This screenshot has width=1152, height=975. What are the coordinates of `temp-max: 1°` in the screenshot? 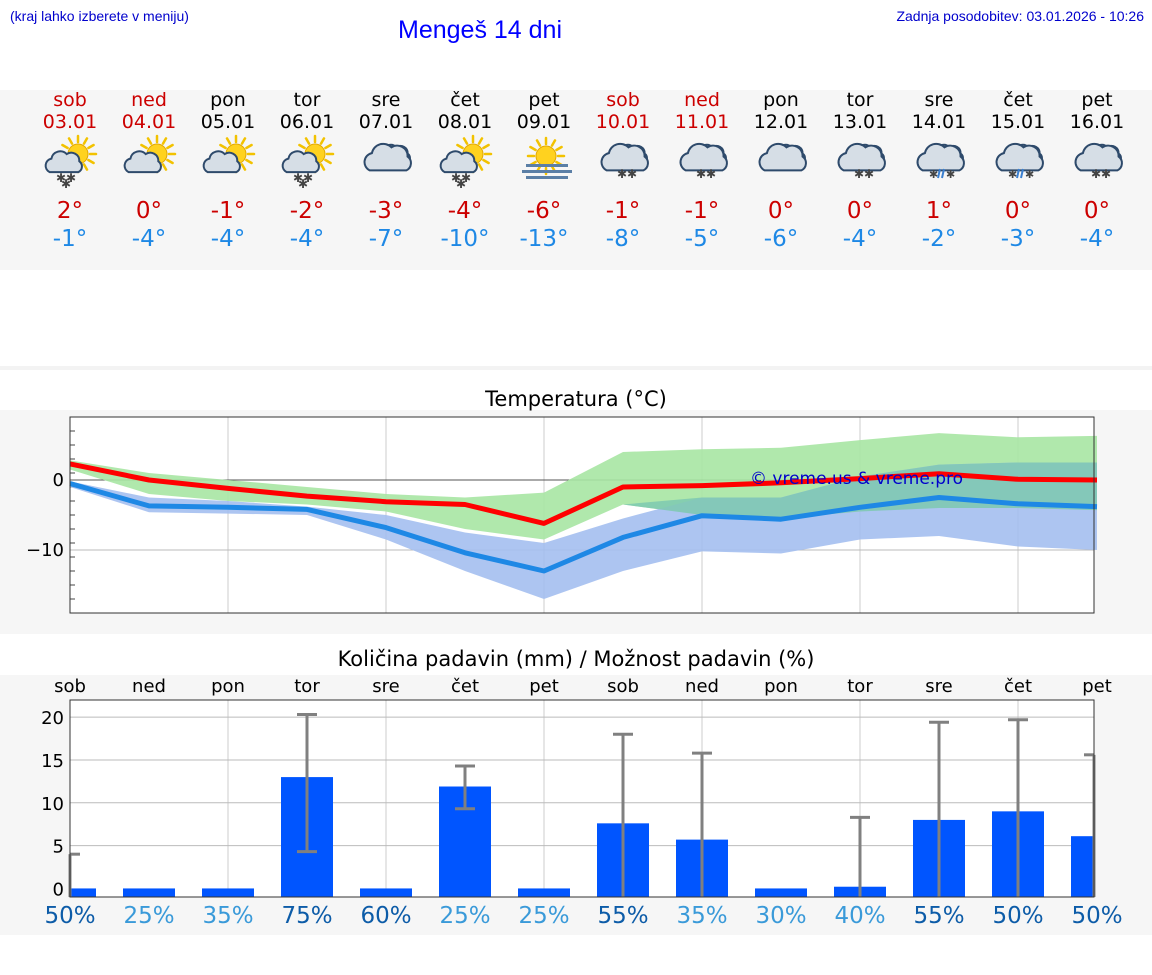 It's located at (939, 211).